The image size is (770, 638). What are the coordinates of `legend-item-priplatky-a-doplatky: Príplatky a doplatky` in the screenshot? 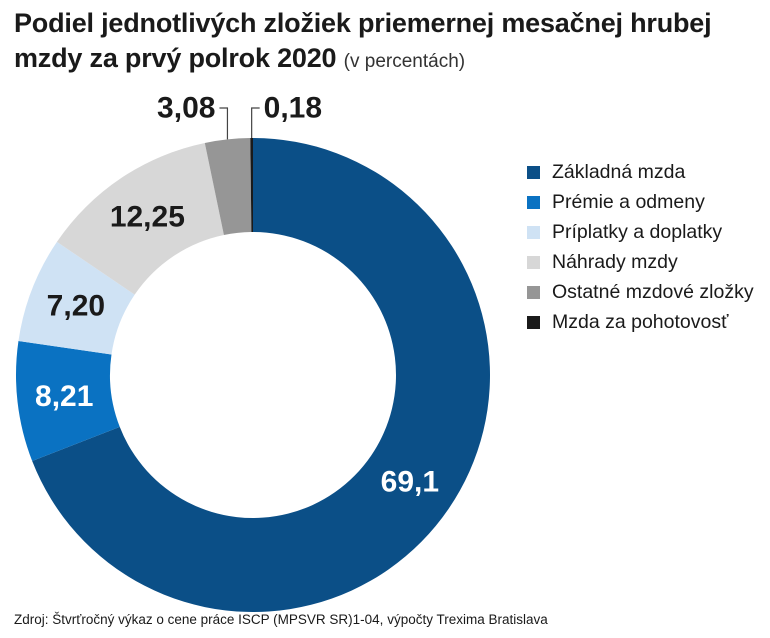 It's located at (640, 232).